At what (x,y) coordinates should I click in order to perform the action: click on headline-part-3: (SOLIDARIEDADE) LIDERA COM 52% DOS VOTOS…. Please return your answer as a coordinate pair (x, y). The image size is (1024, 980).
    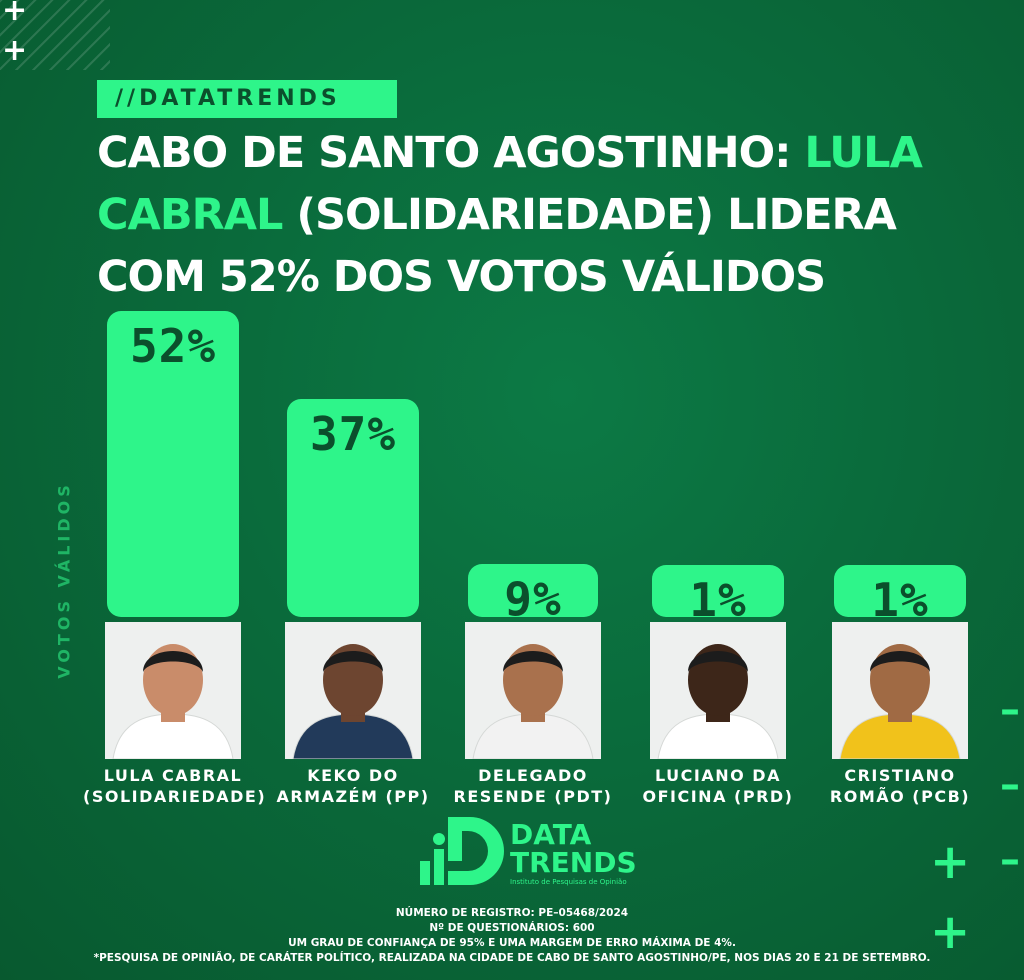
    Looking at the image, I should click on (497, 246).